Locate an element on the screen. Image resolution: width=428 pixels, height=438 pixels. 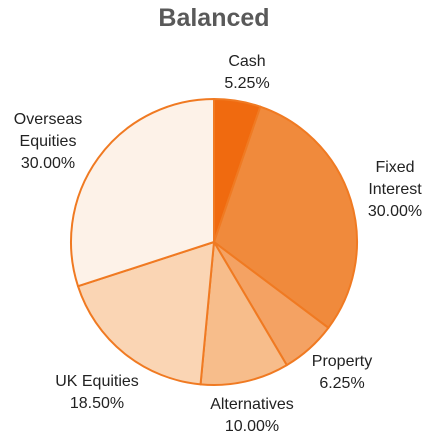
category-label: Cash is located at coordinates (247, 61).